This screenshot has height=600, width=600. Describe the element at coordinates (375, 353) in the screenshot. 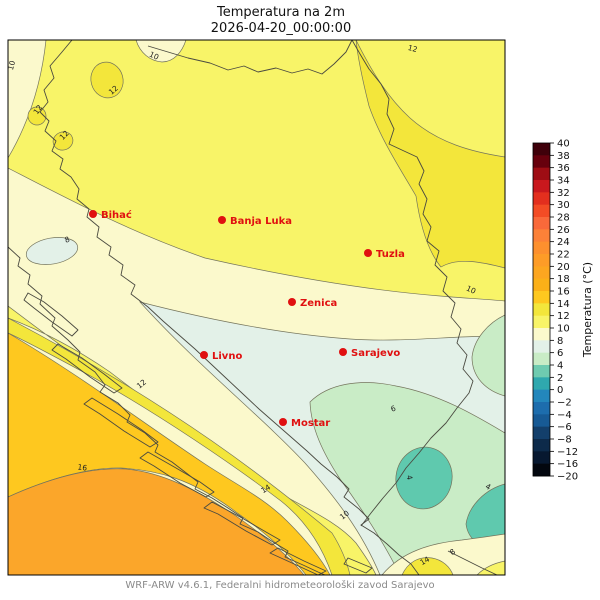

I see `city-label: Sarajevo` at that location.